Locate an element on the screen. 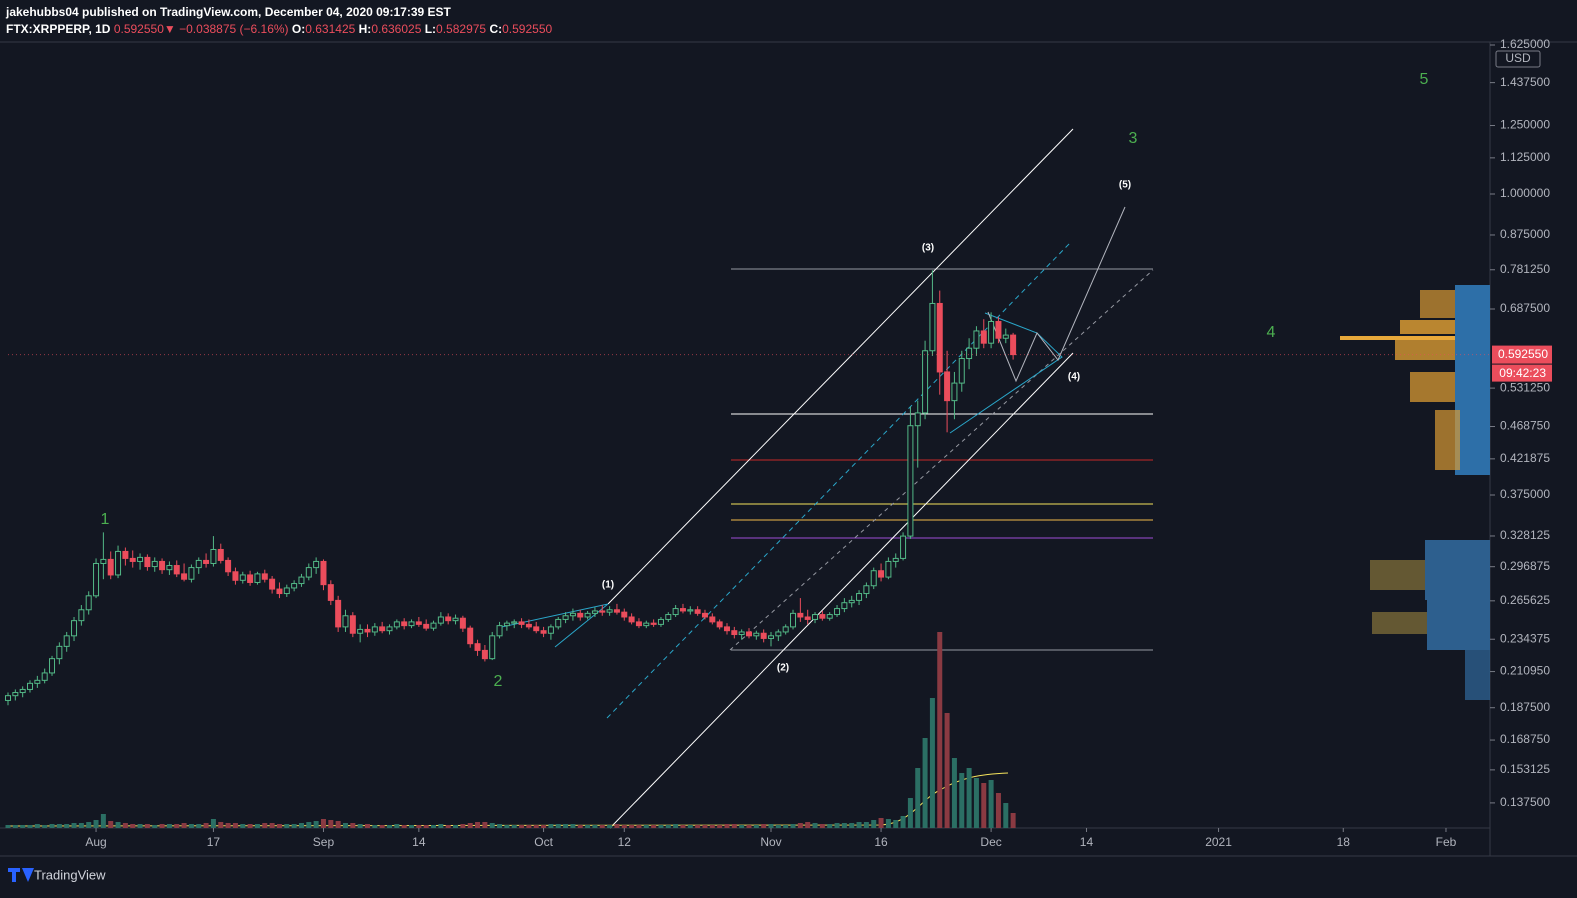 The height and width of the screenshot is (898, 1577). l-label: L: is located at coordinates (430, 29).